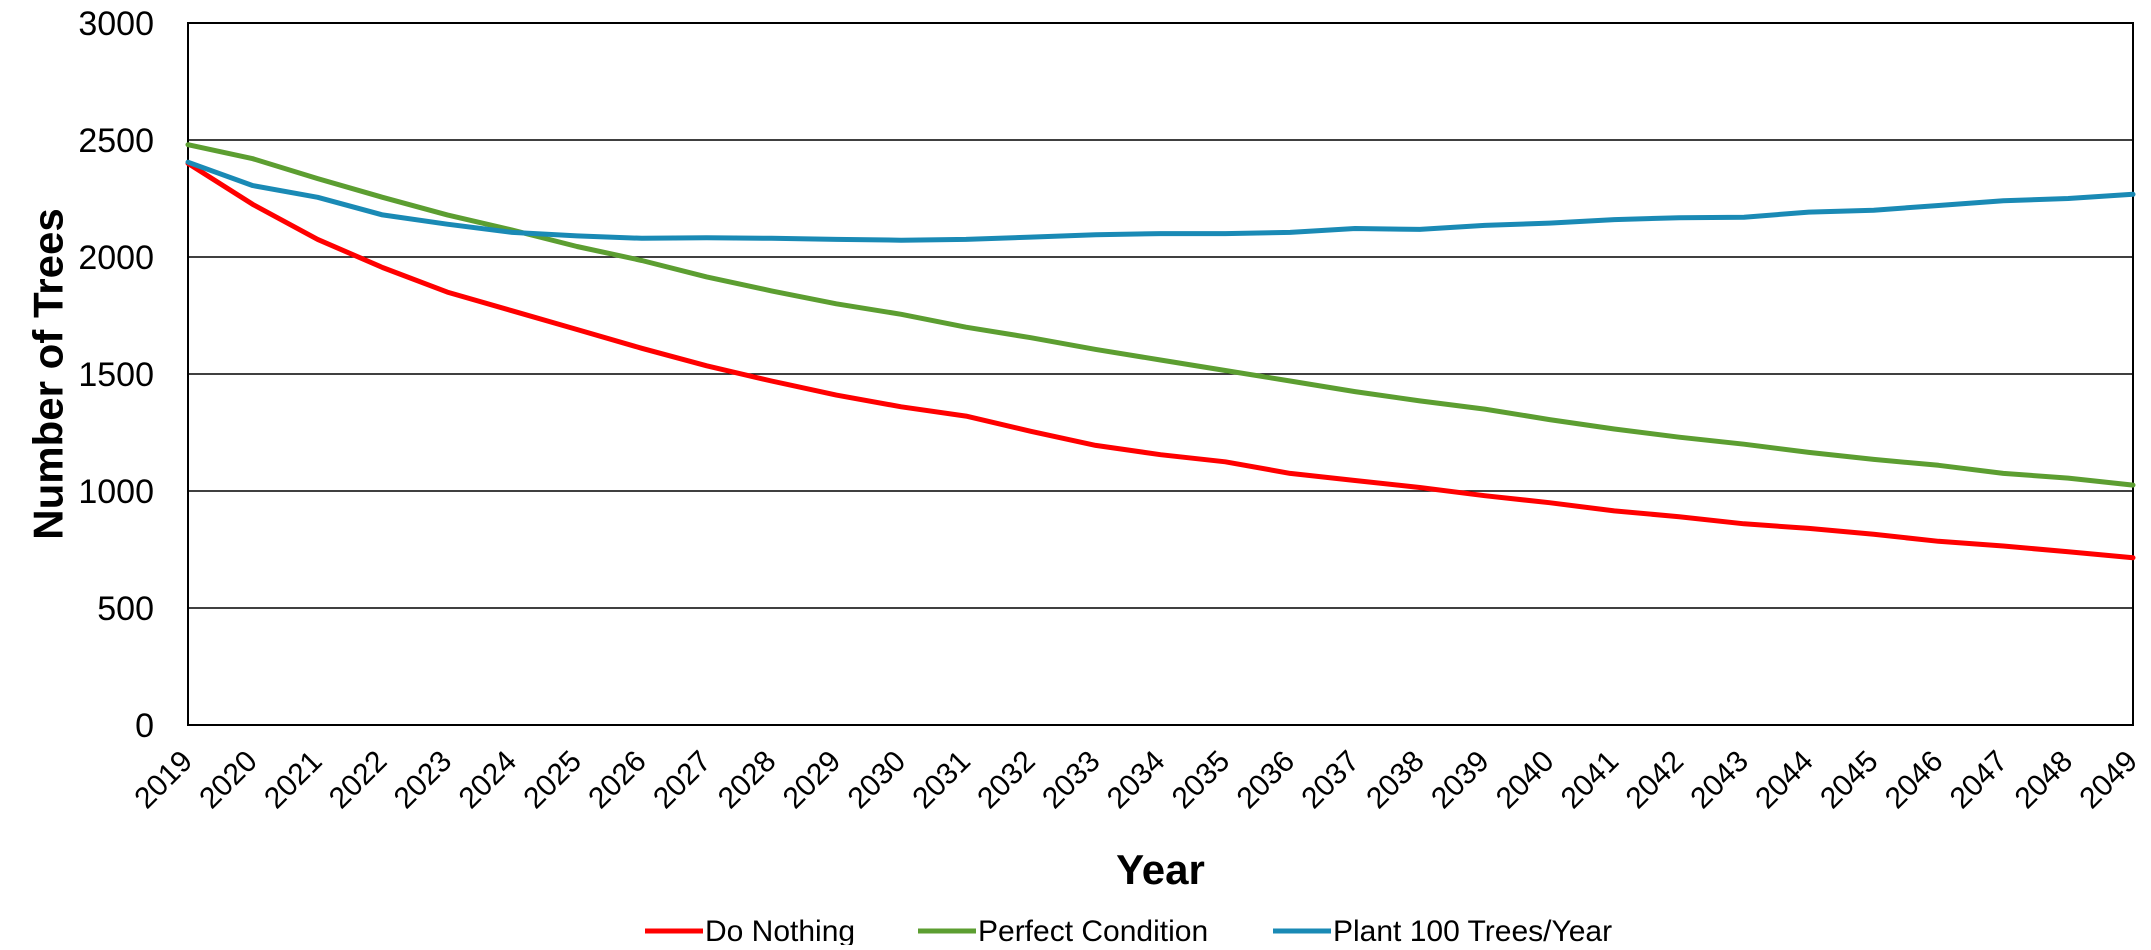 Image resolution: width=2151 pixels, height=950 pixels. I want to click on x-tick-label: 2029, so click(812, 780).